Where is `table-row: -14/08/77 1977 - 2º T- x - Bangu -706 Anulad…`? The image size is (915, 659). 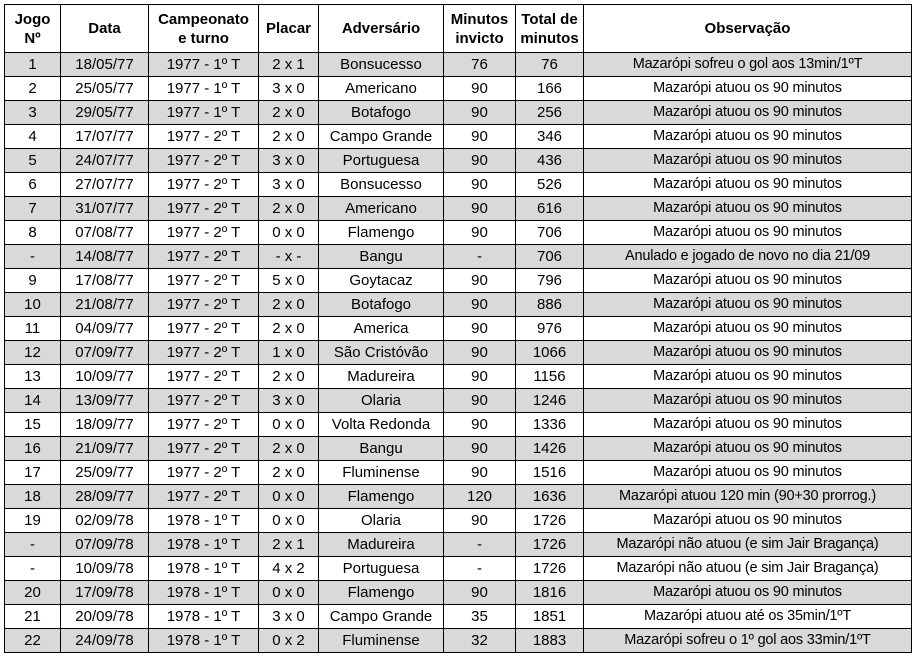 table-row: -14/08/77 1977 - 2º T- x - Bangu -706 Anulad… is located at coordinates (458, 256).